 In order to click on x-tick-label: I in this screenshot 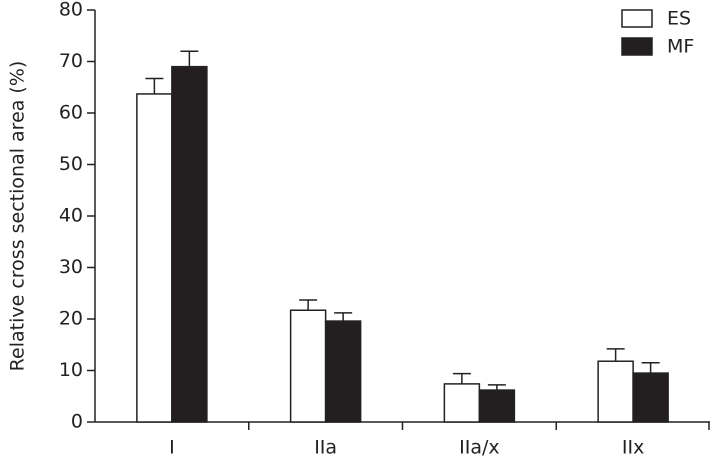, I will do `click(172, 448)`.